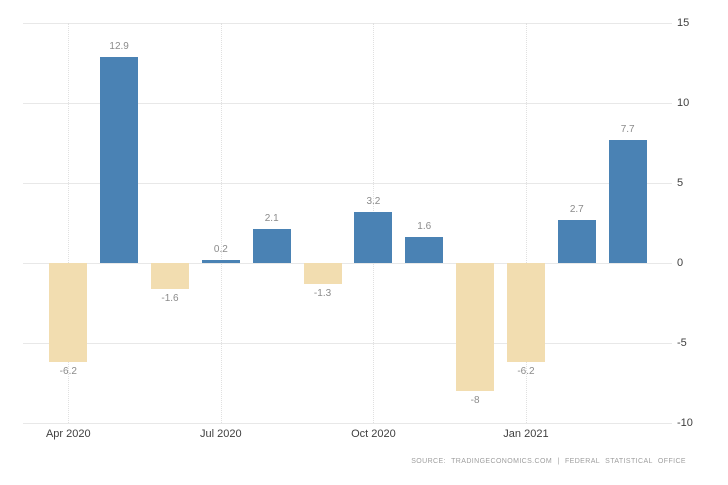  I want to click on x-axis-tick-label: Jan 2021, so click(526, 434).